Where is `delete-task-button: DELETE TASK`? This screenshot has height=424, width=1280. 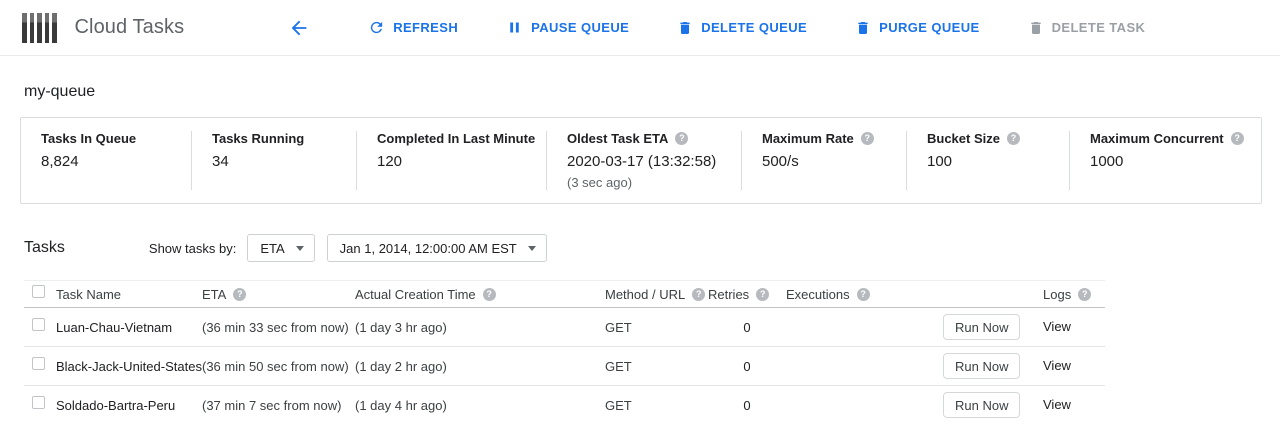 delete-task-button: DELETE TASK is located at coordinates (1087, 28).